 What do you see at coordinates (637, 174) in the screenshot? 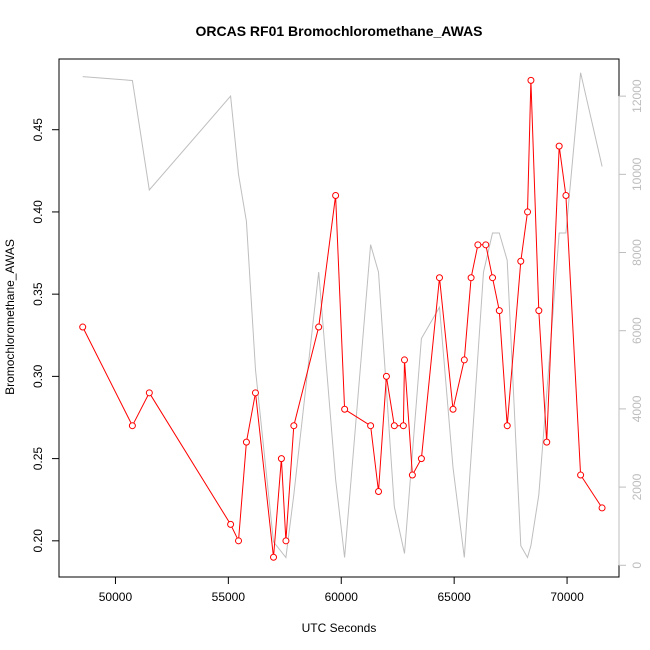
I see `y2-tick-label: 10000` at bounding box center [637, 174].